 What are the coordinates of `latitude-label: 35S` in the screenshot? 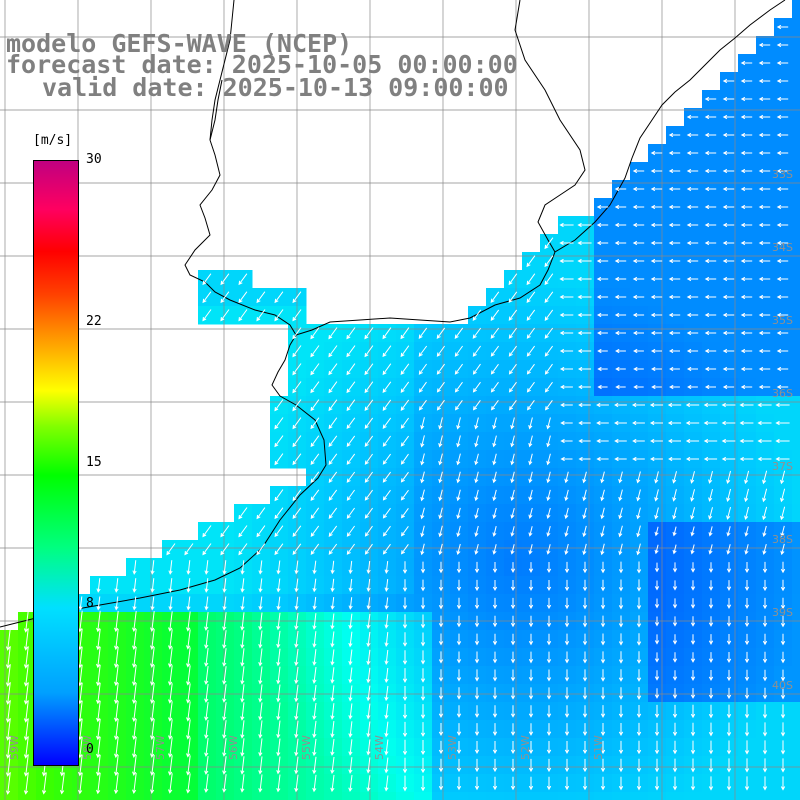 It's located at (782, 320).